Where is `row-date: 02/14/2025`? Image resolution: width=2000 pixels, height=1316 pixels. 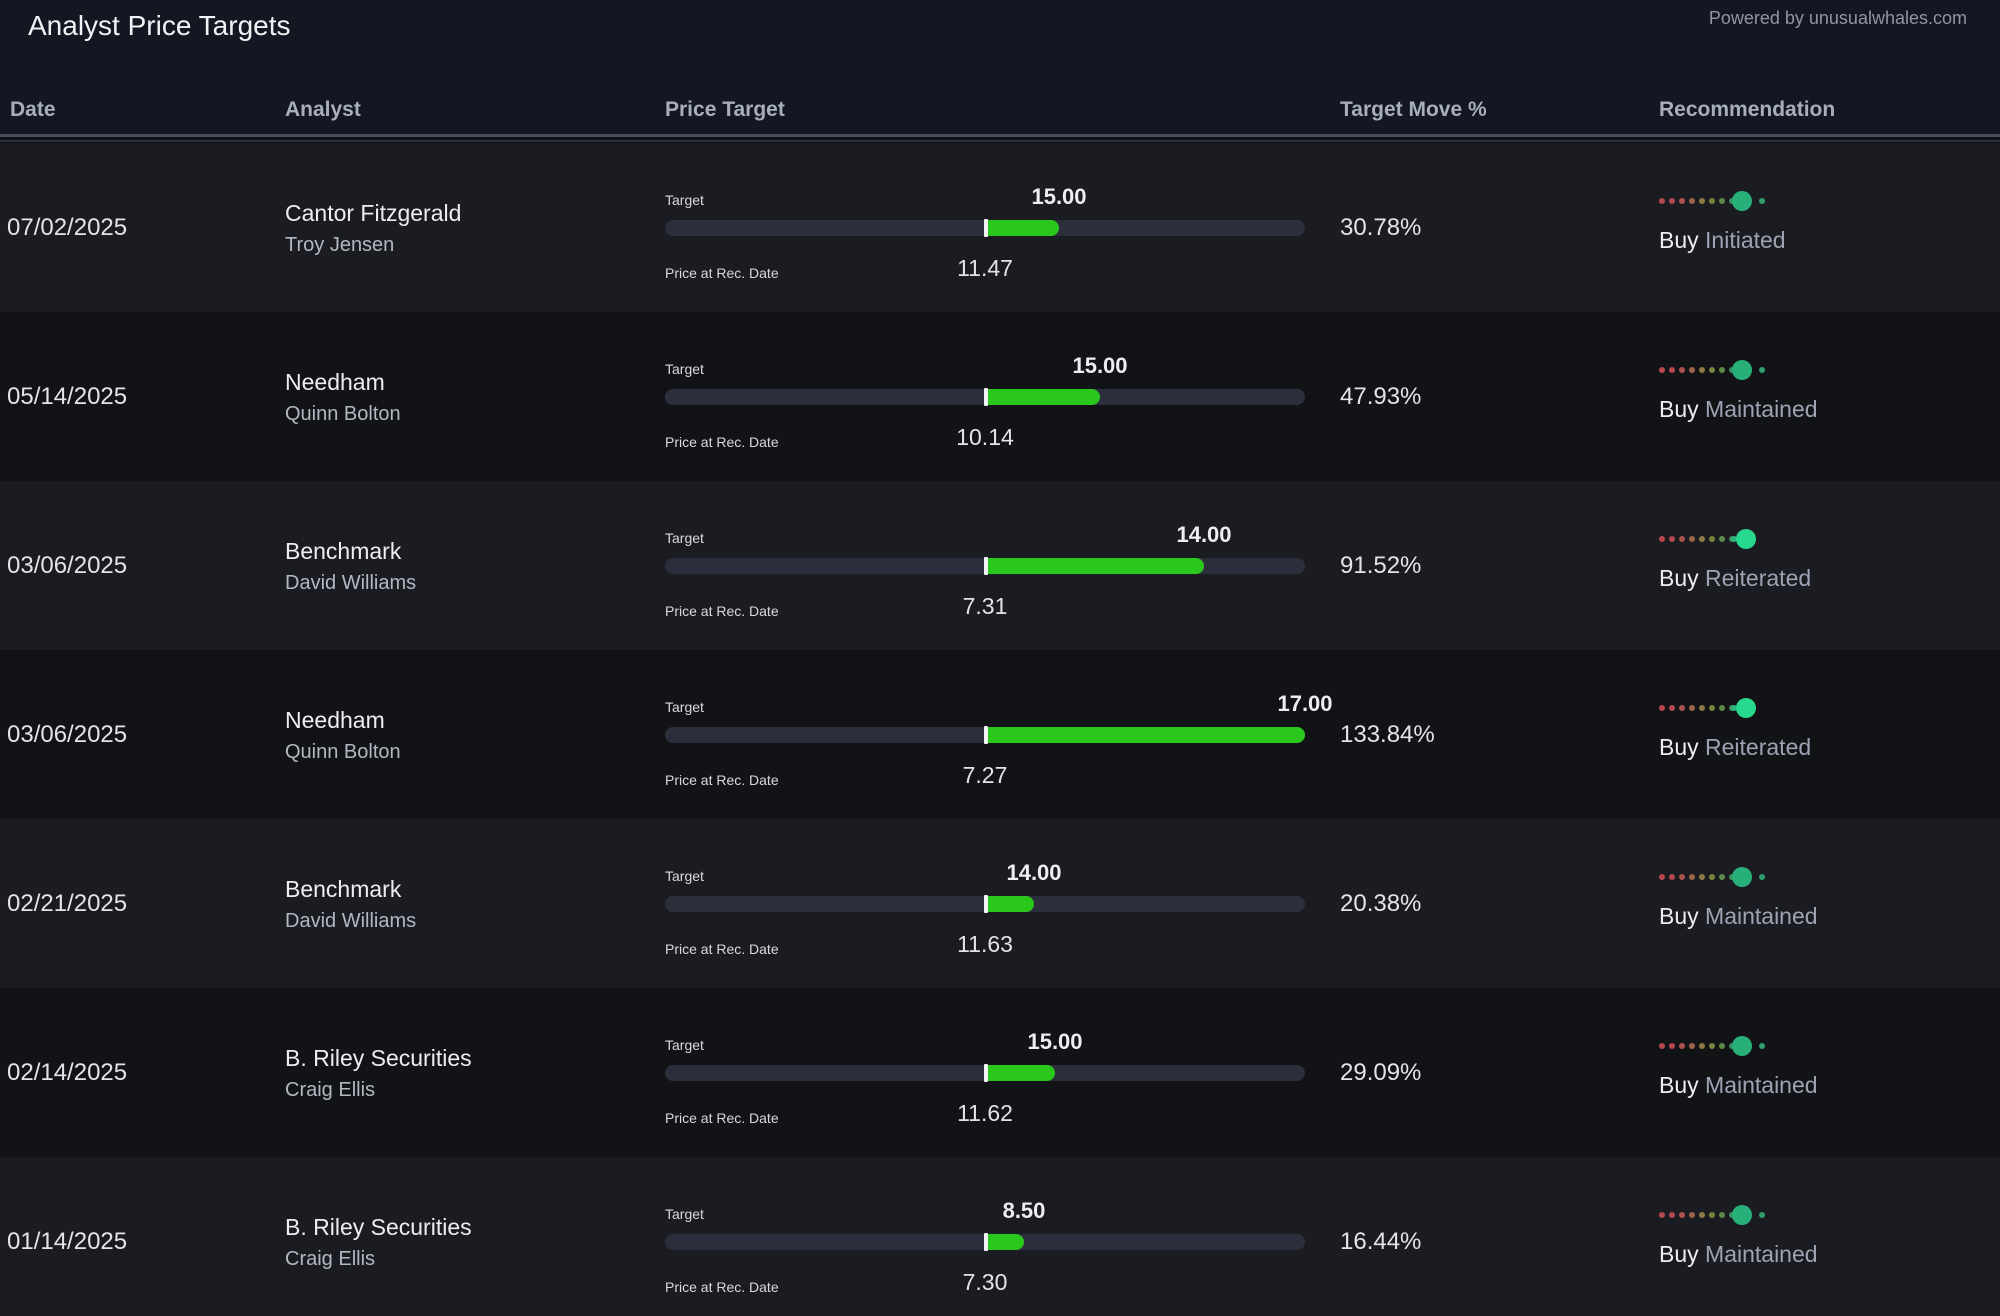 row-date: 02/14/2025 is located at coordinates (67, 1072).